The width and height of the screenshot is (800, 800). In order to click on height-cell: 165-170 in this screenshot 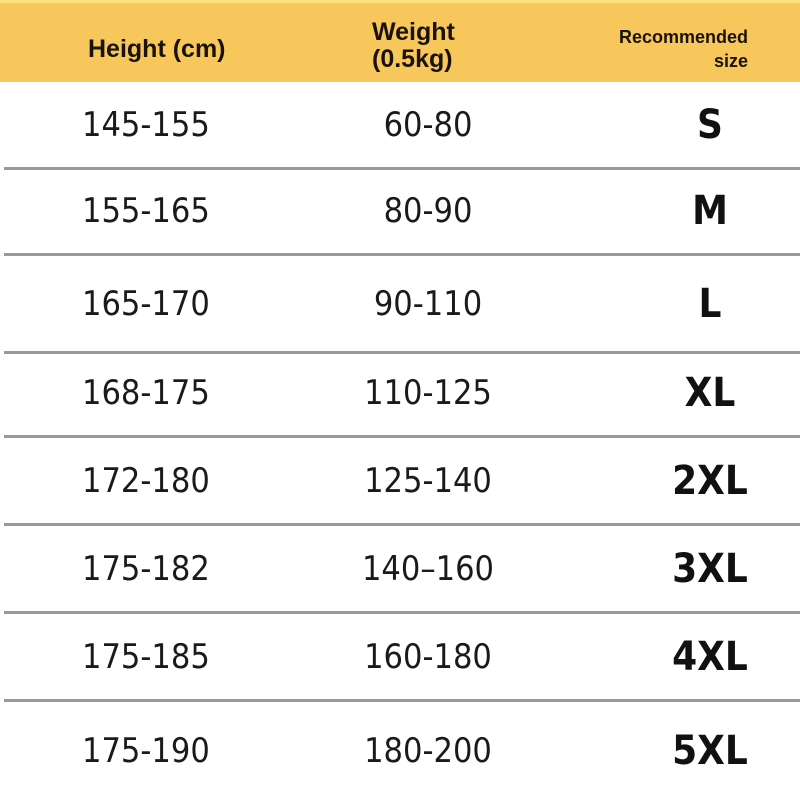, I will do `click(146, 304)`.